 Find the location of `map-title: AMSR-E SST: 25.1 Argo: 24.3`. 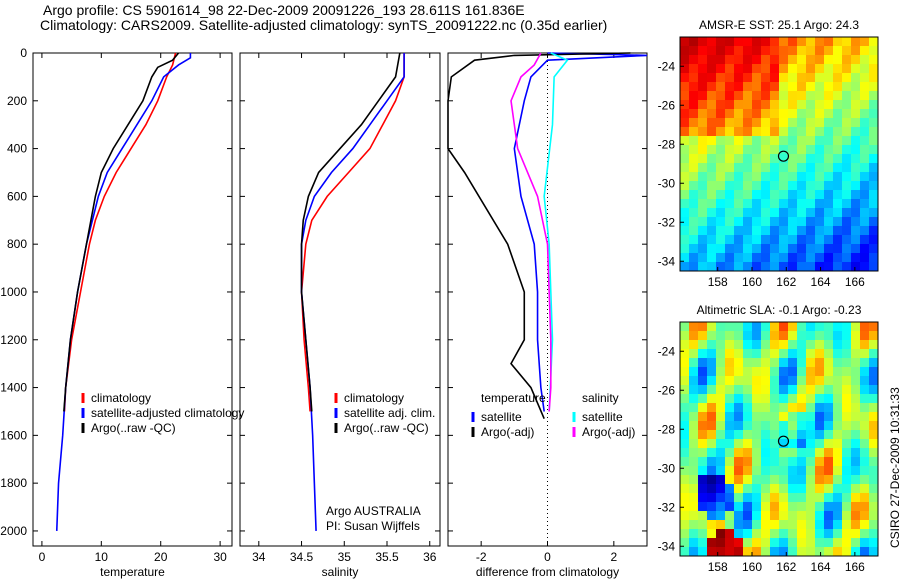

map-title: AMSR-E SST: 25.1 Argo: 24.3 is located at coordinates (779, 25).